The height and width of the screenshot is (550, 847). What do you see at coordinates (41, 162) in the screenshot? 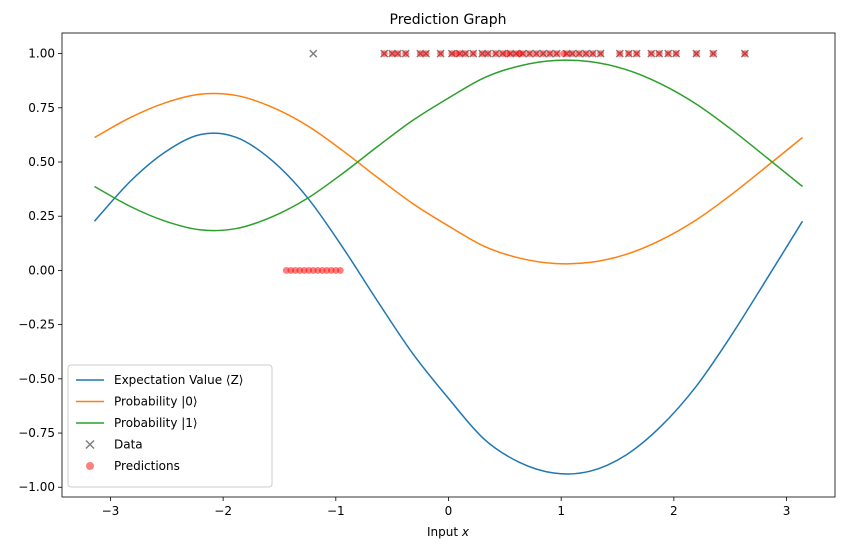
I see `y-tick-label: 0.50` at bounding box center [41, 162].